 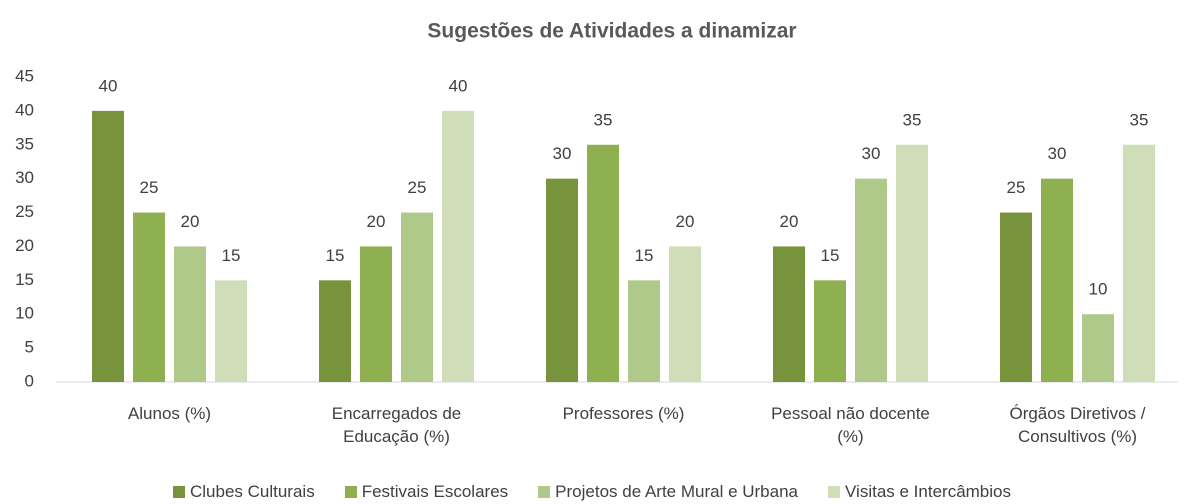 I want to click on y-tick-label: 35, so click(x=24, y=143).